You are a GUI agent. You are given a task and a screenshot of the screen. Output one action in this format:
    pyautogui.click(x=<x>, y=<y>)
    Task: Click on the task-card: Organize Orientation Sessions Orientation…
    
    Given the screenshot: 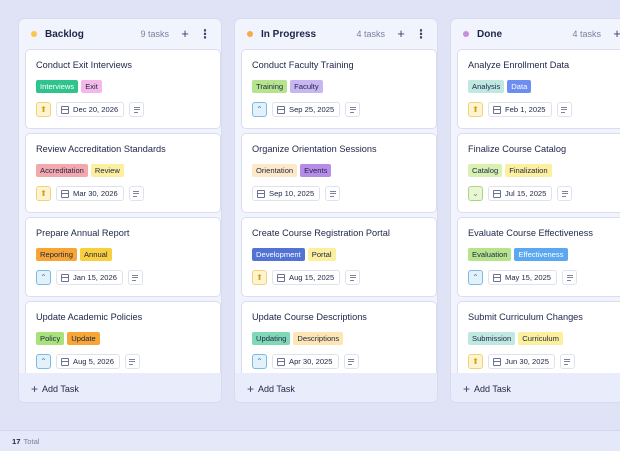 What is the action you would take?
    pyautogui.click(x=339, y=173)
    